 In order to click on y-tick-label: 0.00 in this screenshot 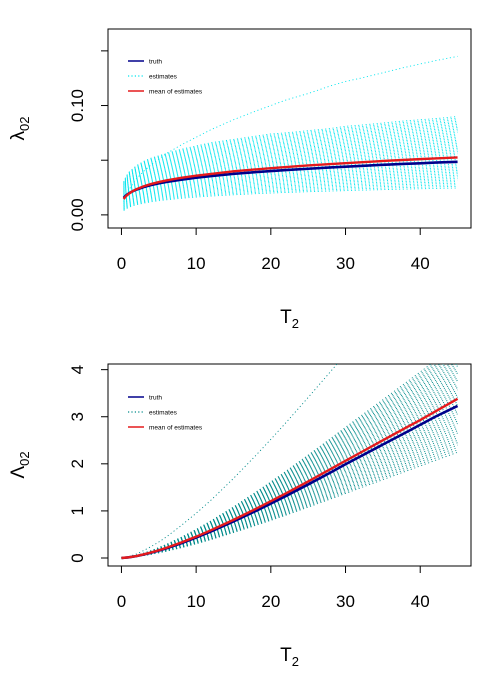, I will do `click(77, 214)`.